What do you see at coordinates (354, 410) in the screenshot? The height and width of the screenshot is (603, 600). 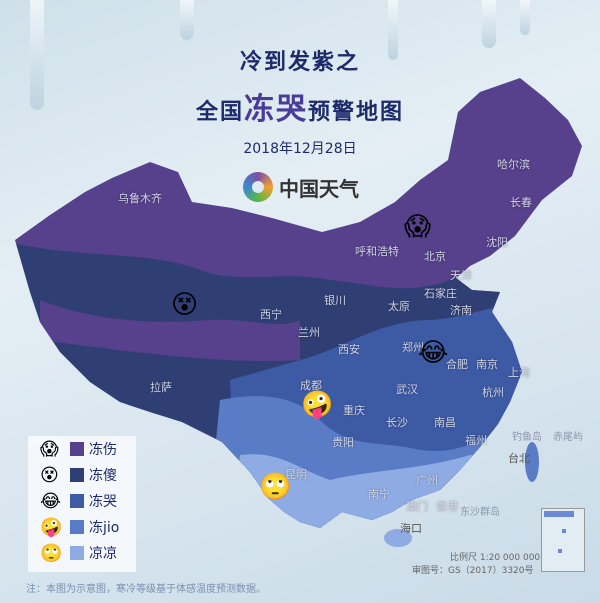 I see `city-label: 重庆` at bounding box center [354, 410].